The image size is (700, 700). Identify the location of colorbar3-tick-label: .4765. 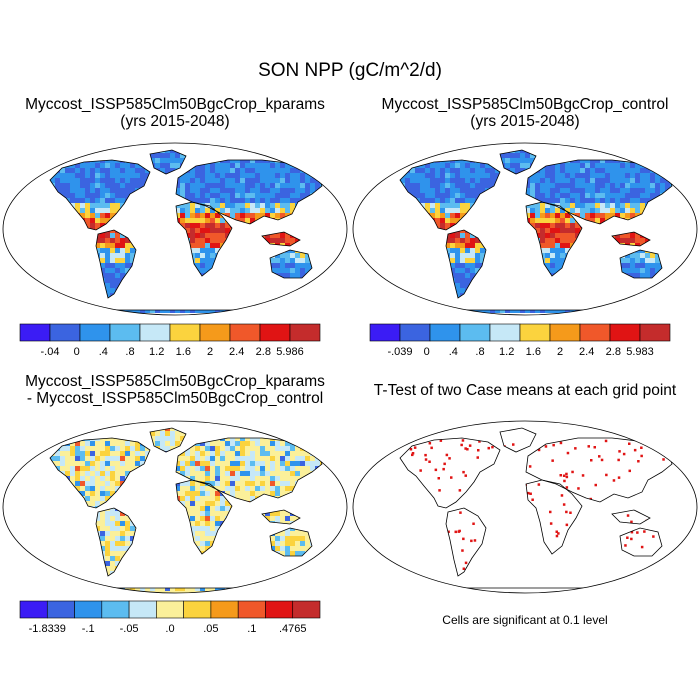
(293, 629).